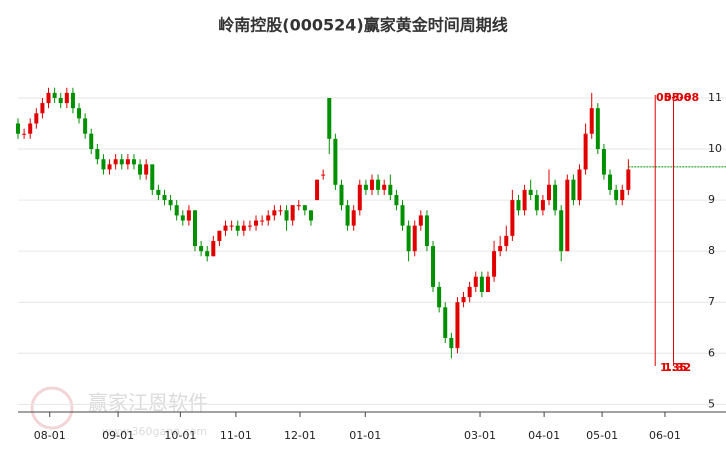  I want to click on cycle-ratio-label: 1.32, so click(677, 367).